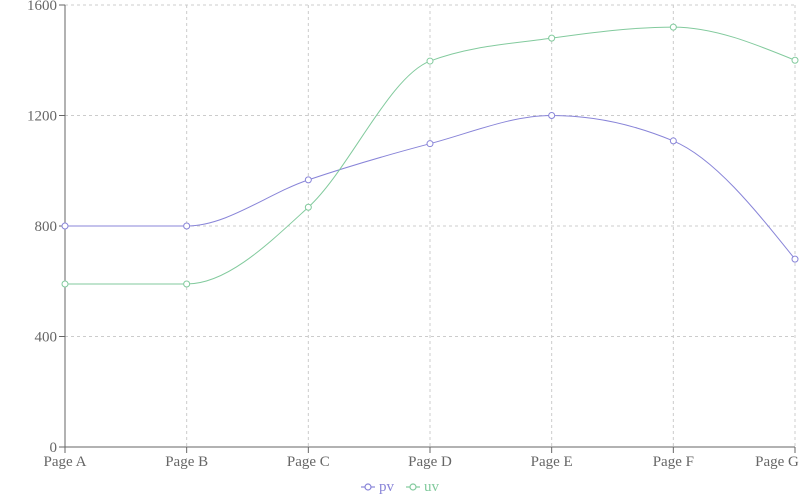 This screenshot has height=500, width=800. I want to click on legend: pv uv, so click(400, 487).